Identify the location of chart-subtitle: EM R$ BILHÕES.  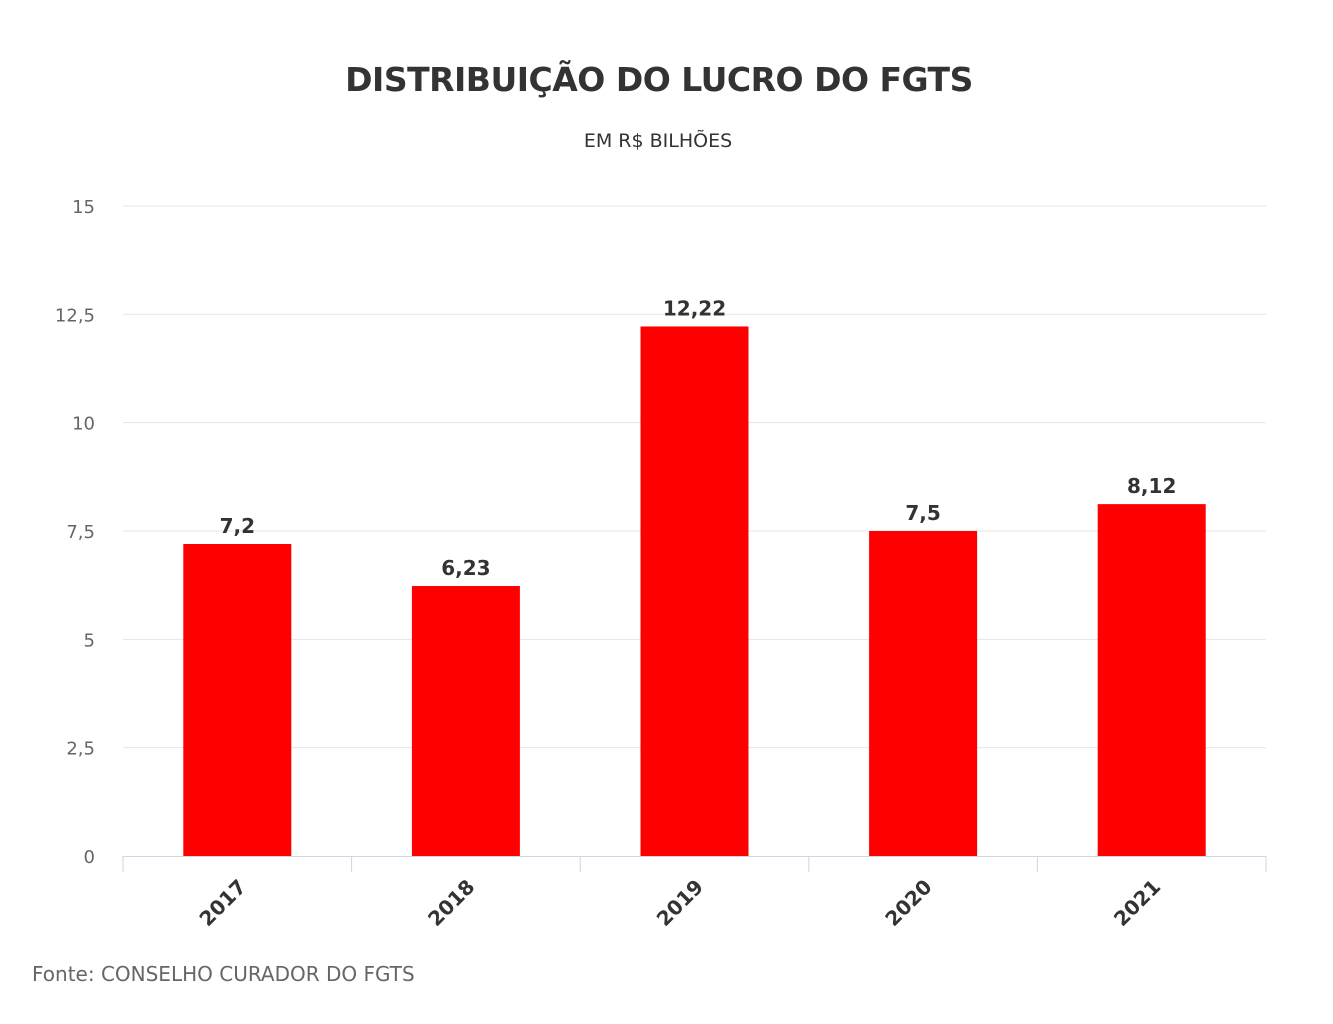
(658, 141).